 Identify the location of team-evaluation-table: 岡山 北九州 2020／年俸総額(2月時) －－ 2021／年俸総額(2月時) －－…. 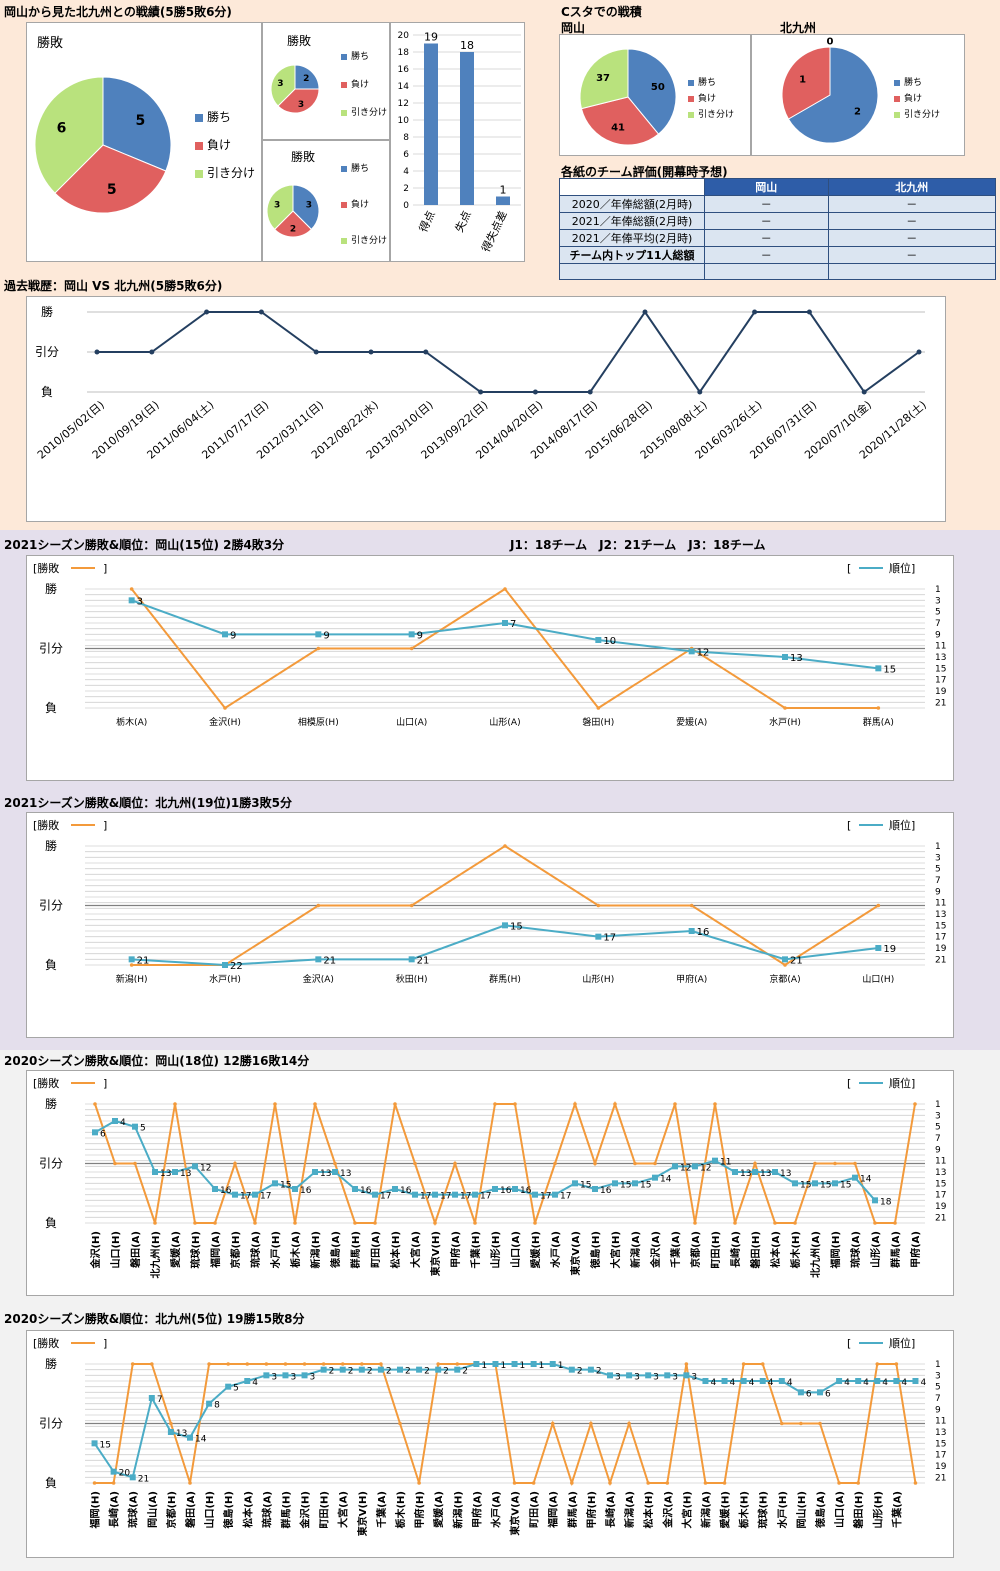
(778, 229).